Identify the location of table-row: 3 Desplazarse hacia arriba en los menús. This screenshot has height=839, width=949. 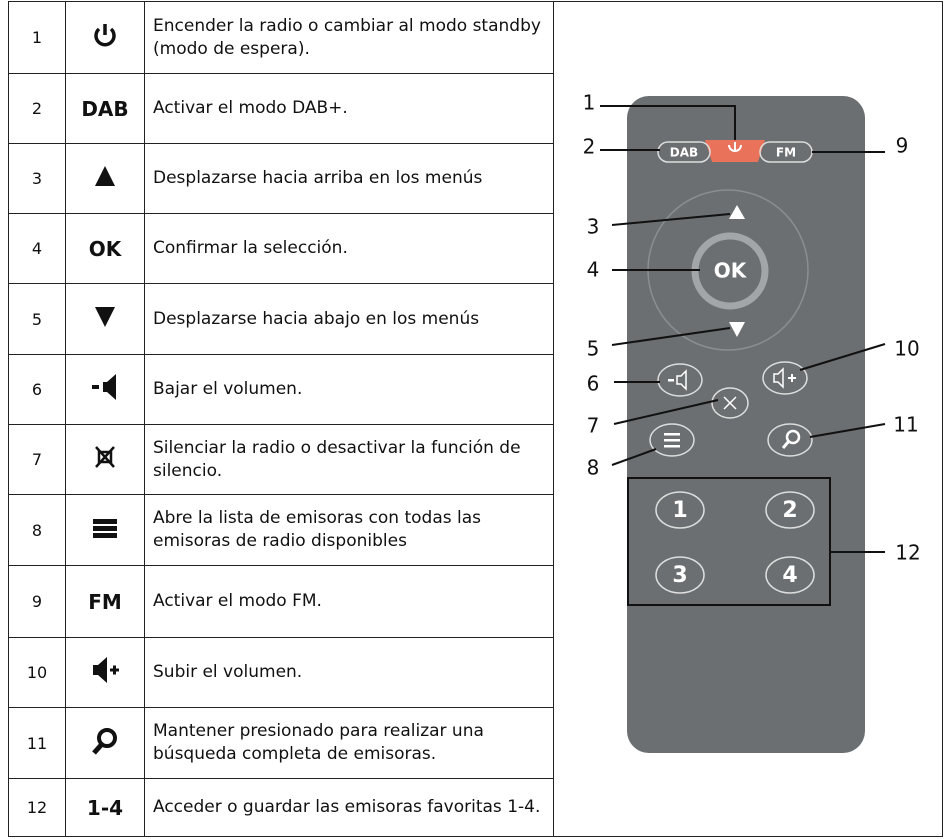
(475, 178).